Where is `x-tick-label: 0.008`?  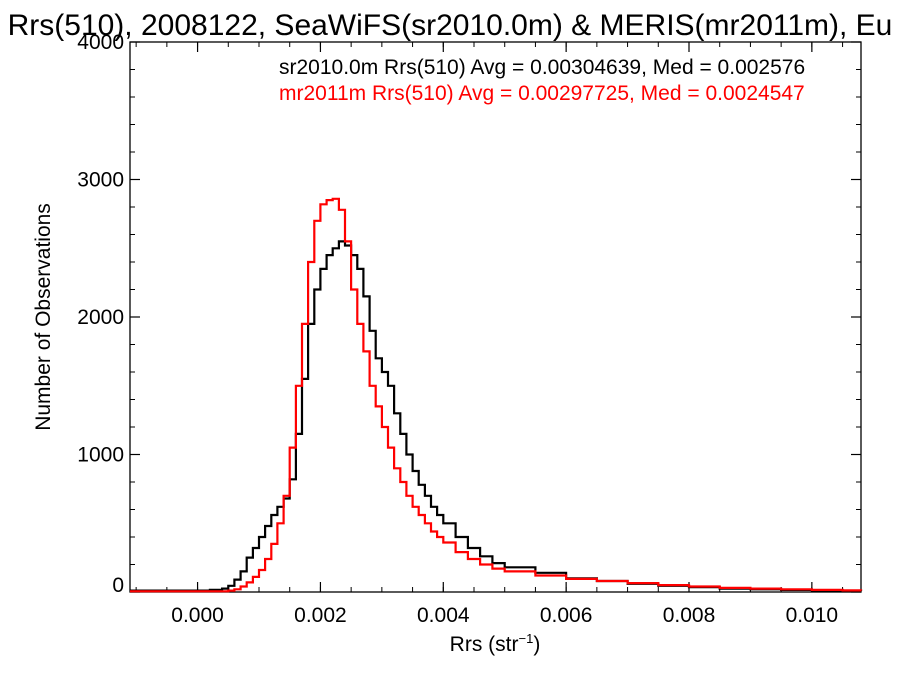 x-tick-label: 0.008 is located at coordinates (689, 615).